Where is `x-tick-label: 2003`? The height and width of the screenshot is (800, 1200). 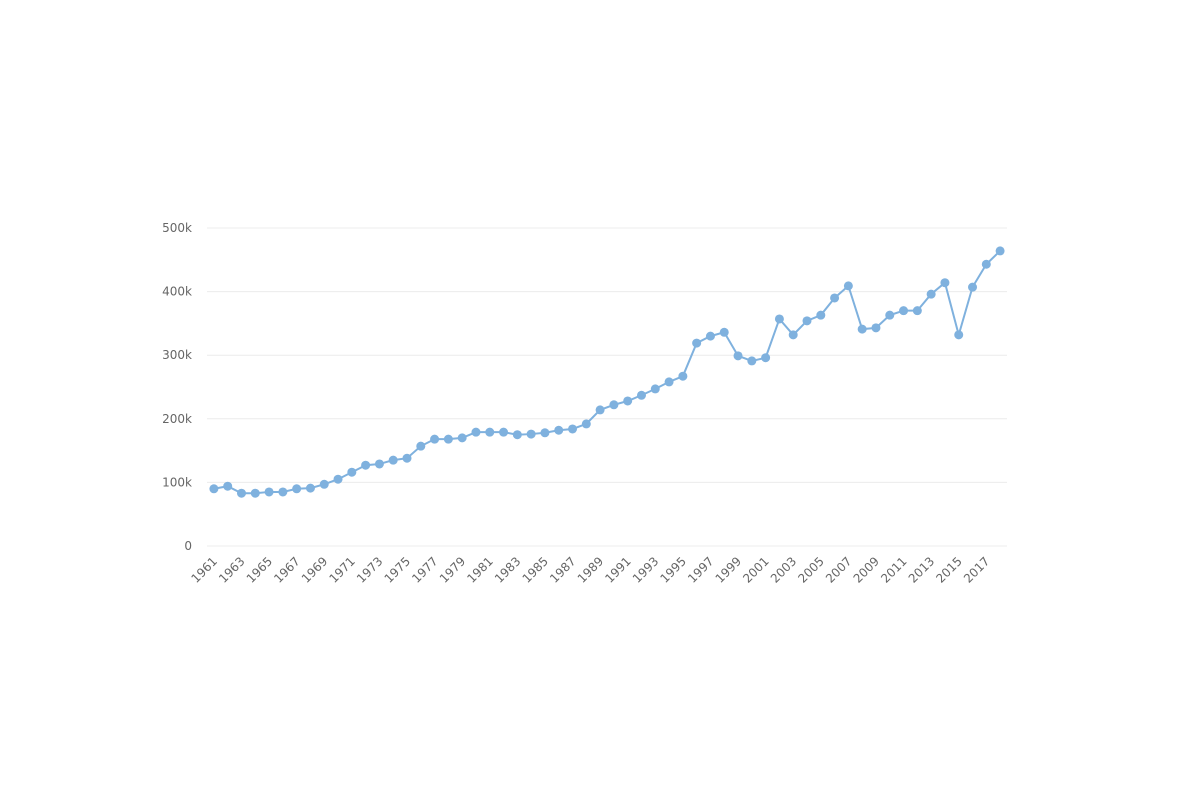
x-tick-label: 2003 is located at coordinates (783, 569).